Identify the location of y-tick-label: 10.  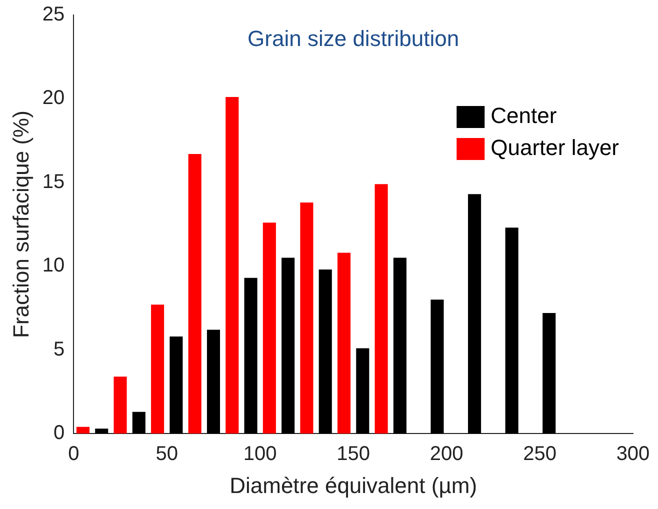
(53, 265).